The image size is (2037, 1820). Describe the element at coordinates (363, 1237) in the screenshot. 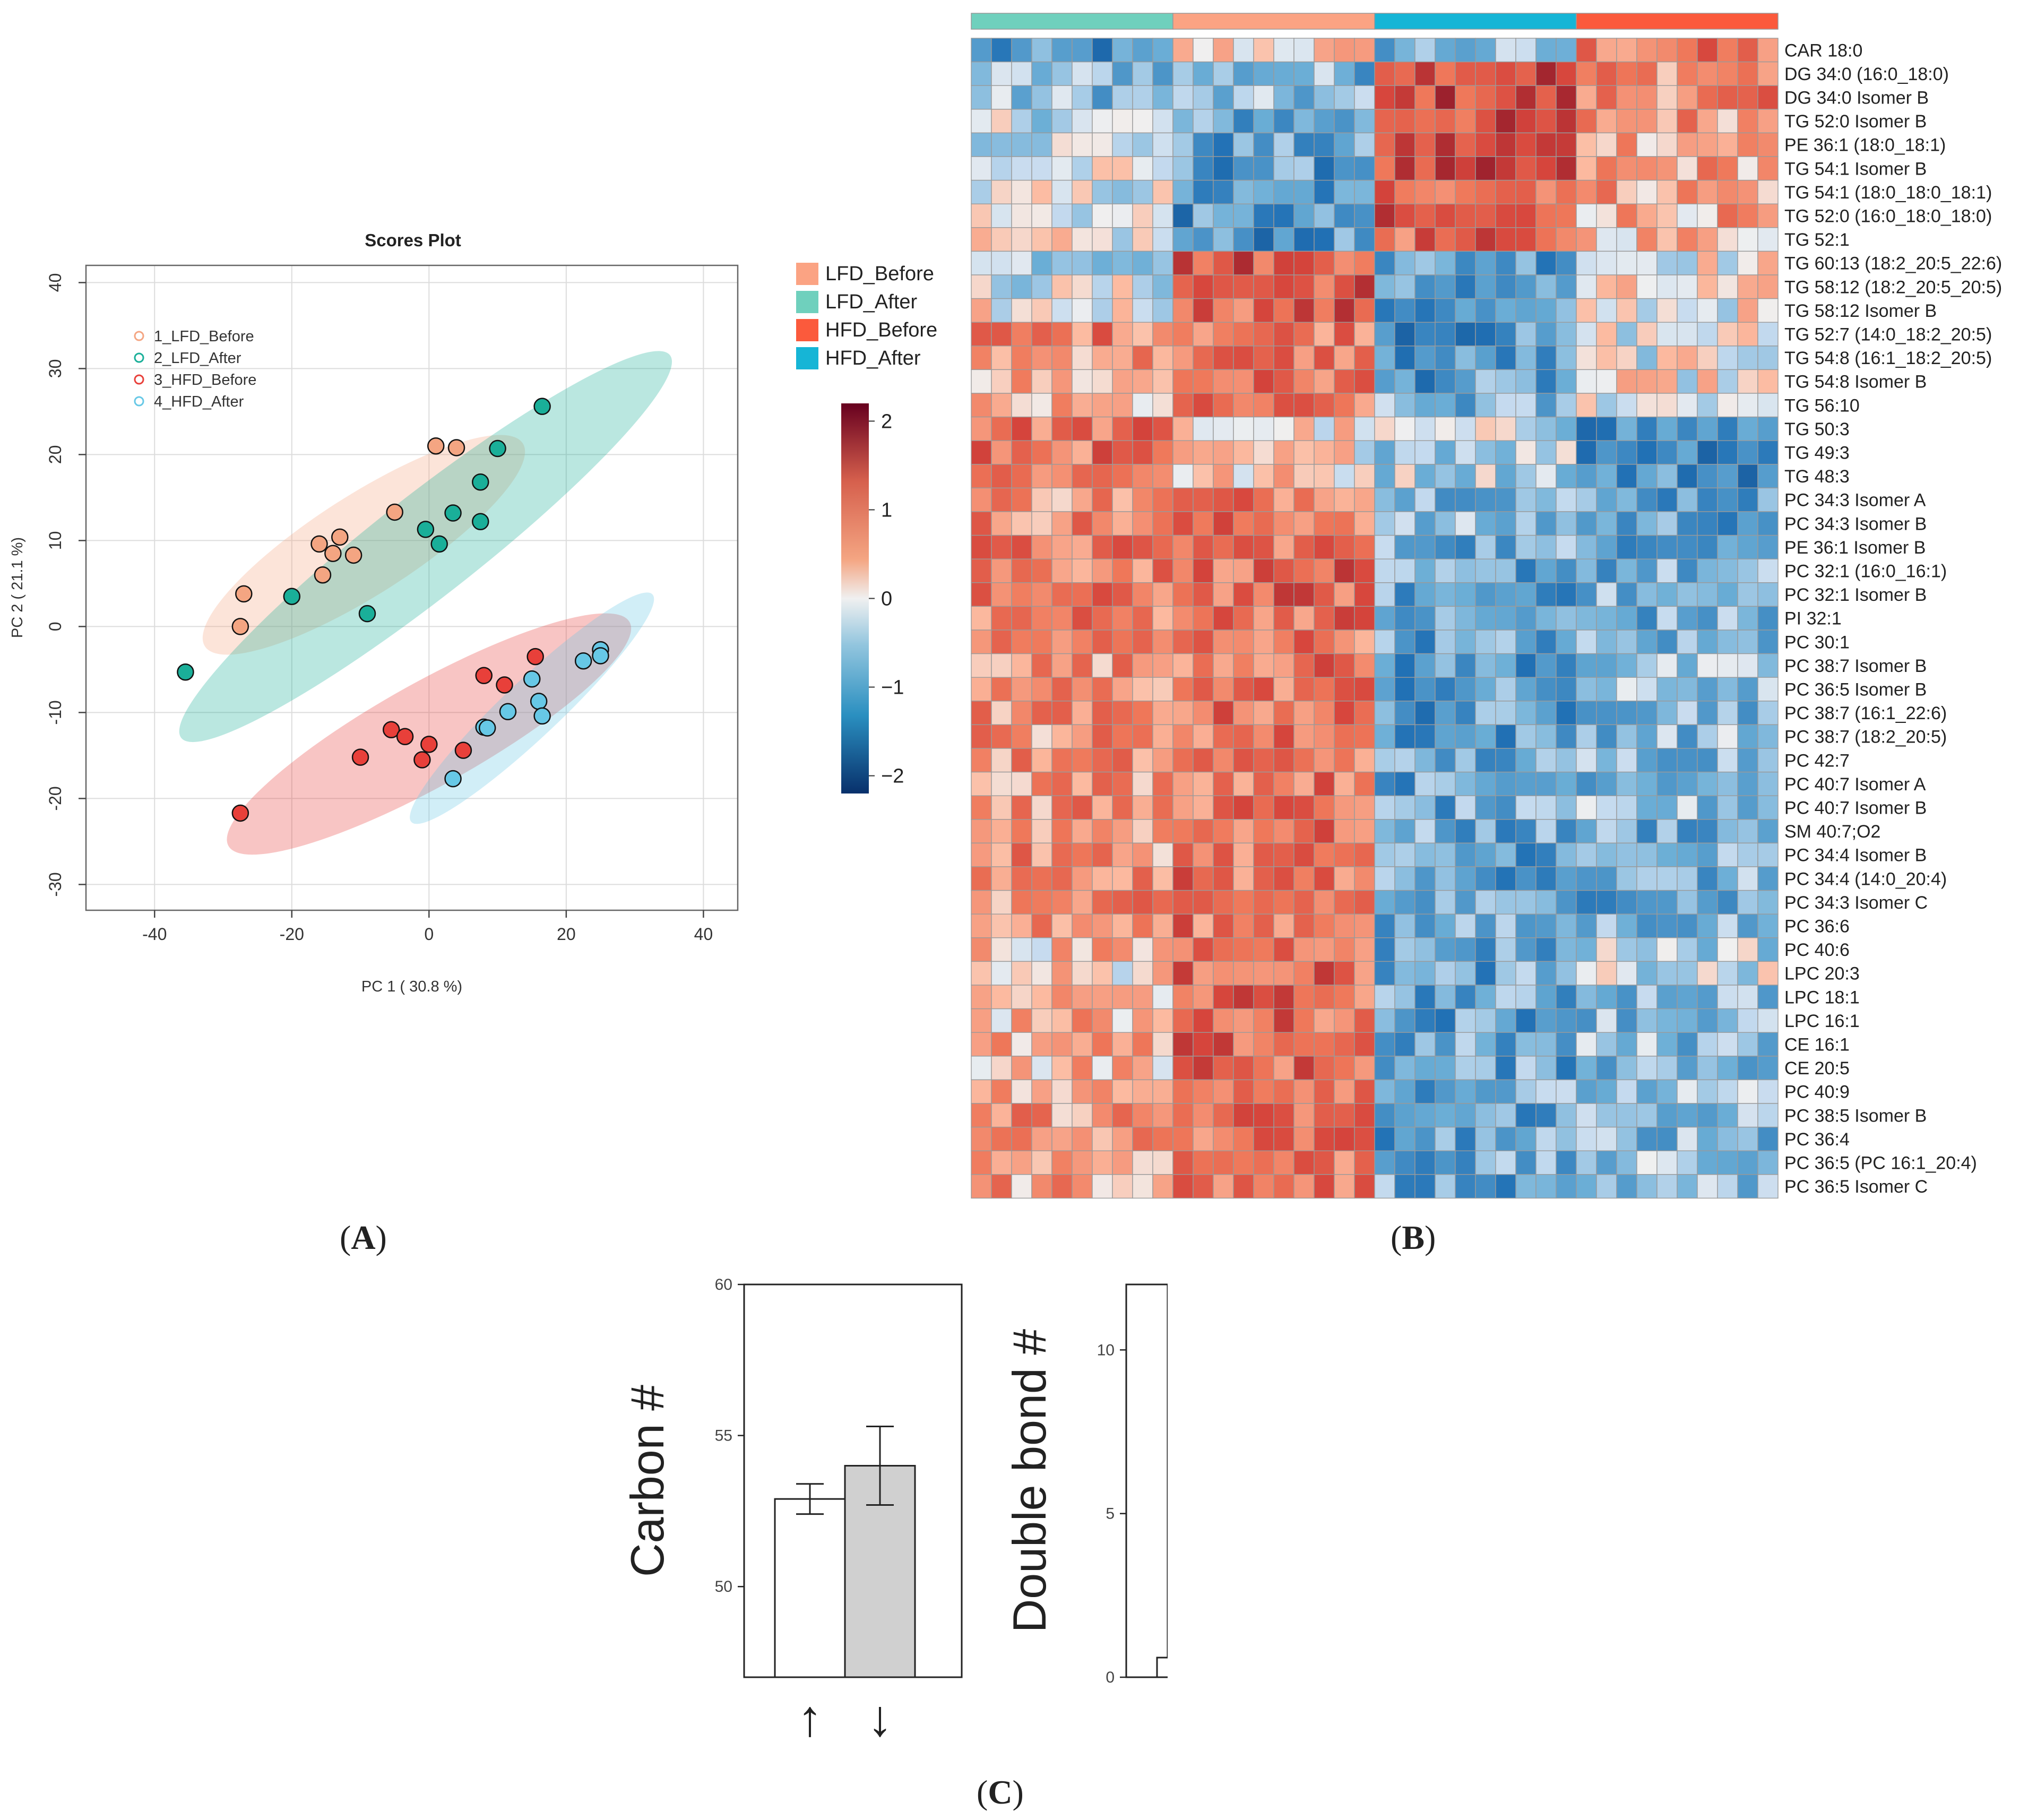

I see `panel-label-a: (A)` at that location.